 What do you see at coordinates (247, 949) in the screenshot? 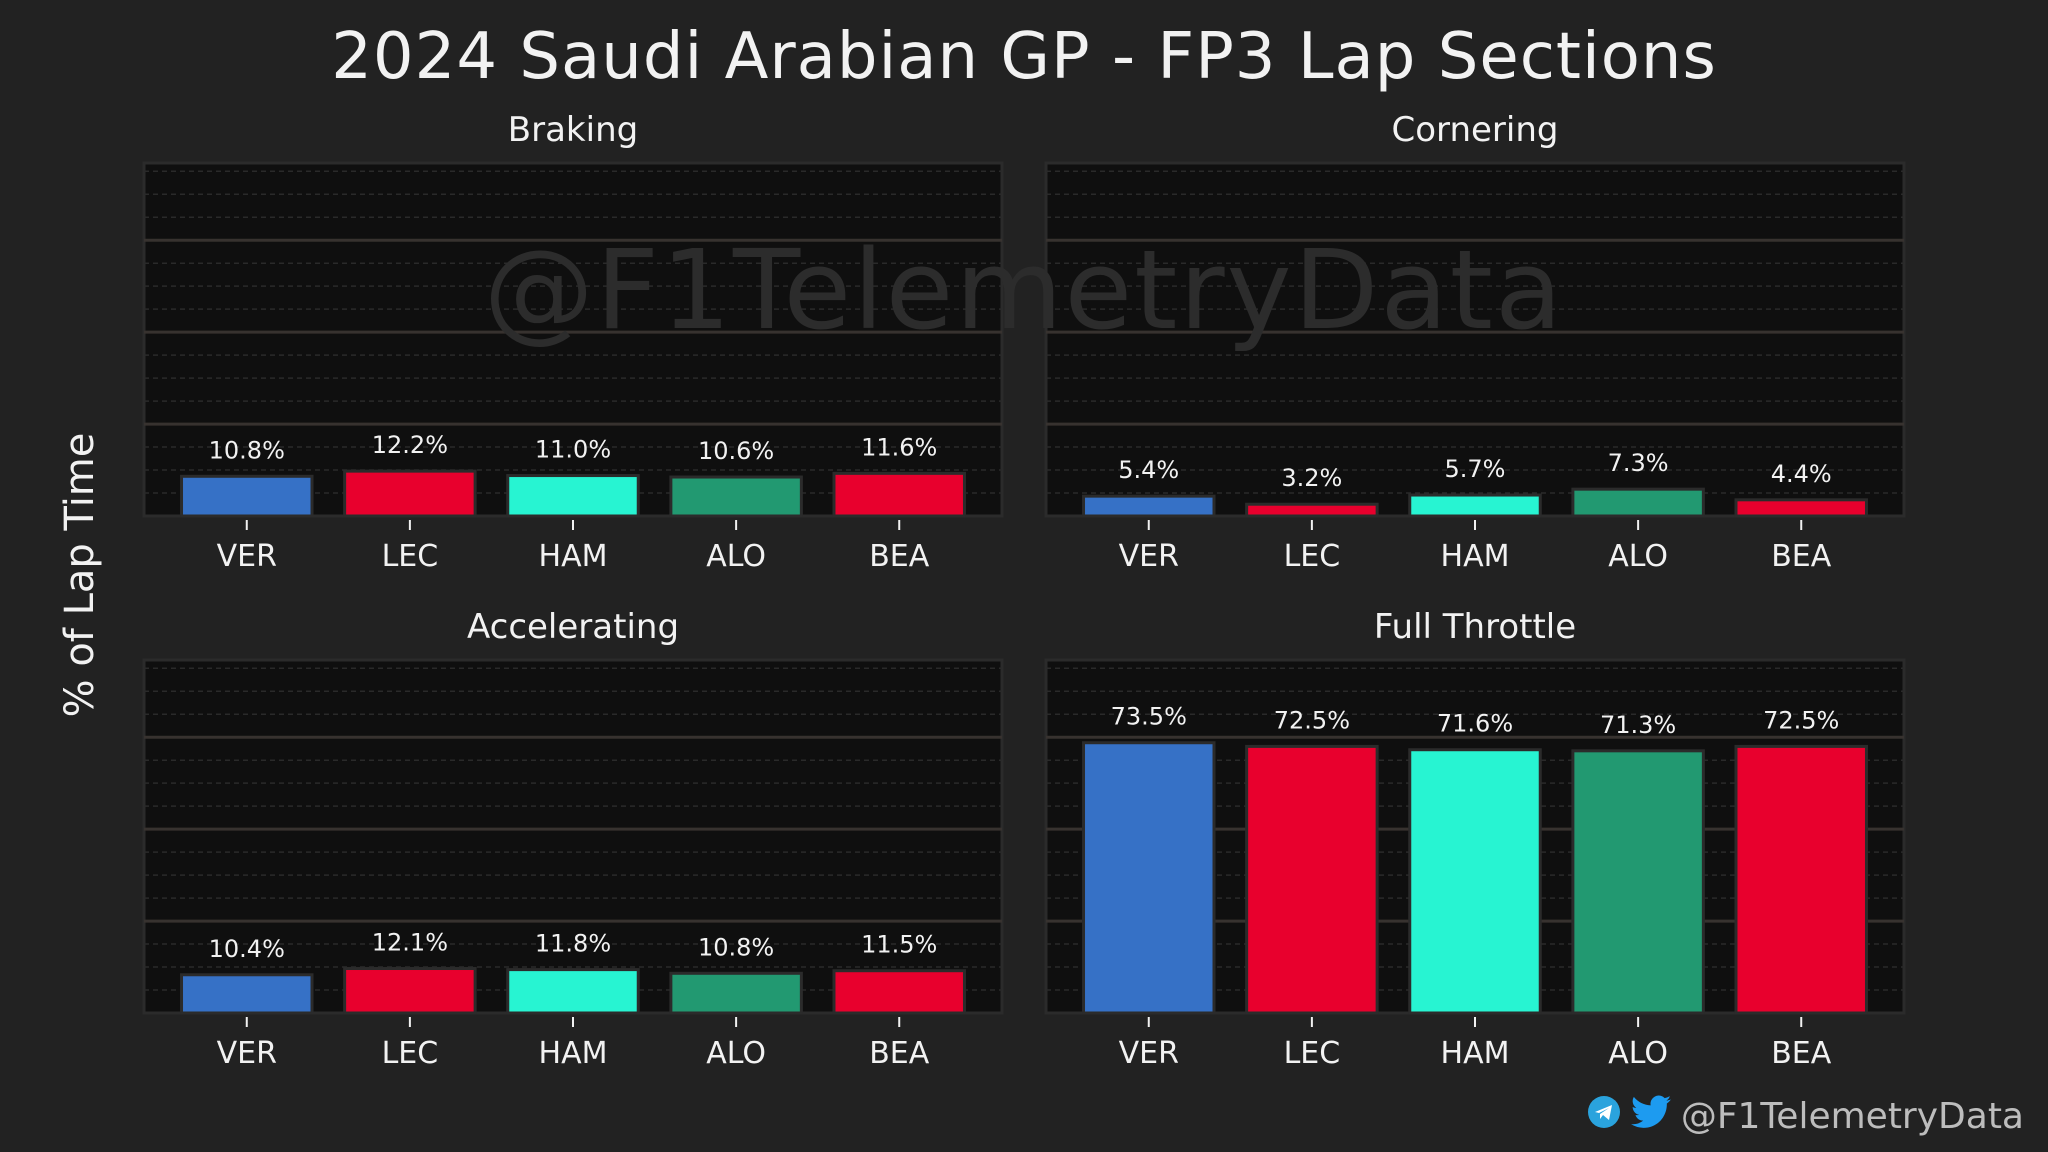
I see `data-label: 10.4%` at bounding box center [247, 949].